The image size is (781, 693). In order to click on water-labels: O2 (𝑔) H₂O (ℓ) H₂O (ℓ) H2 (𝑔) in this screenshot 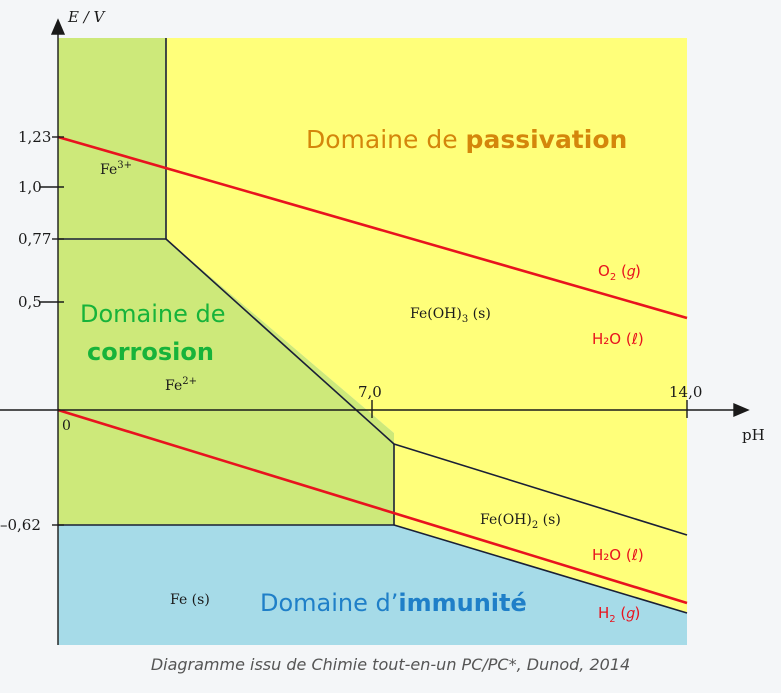, I will do `click(618, 443)`.